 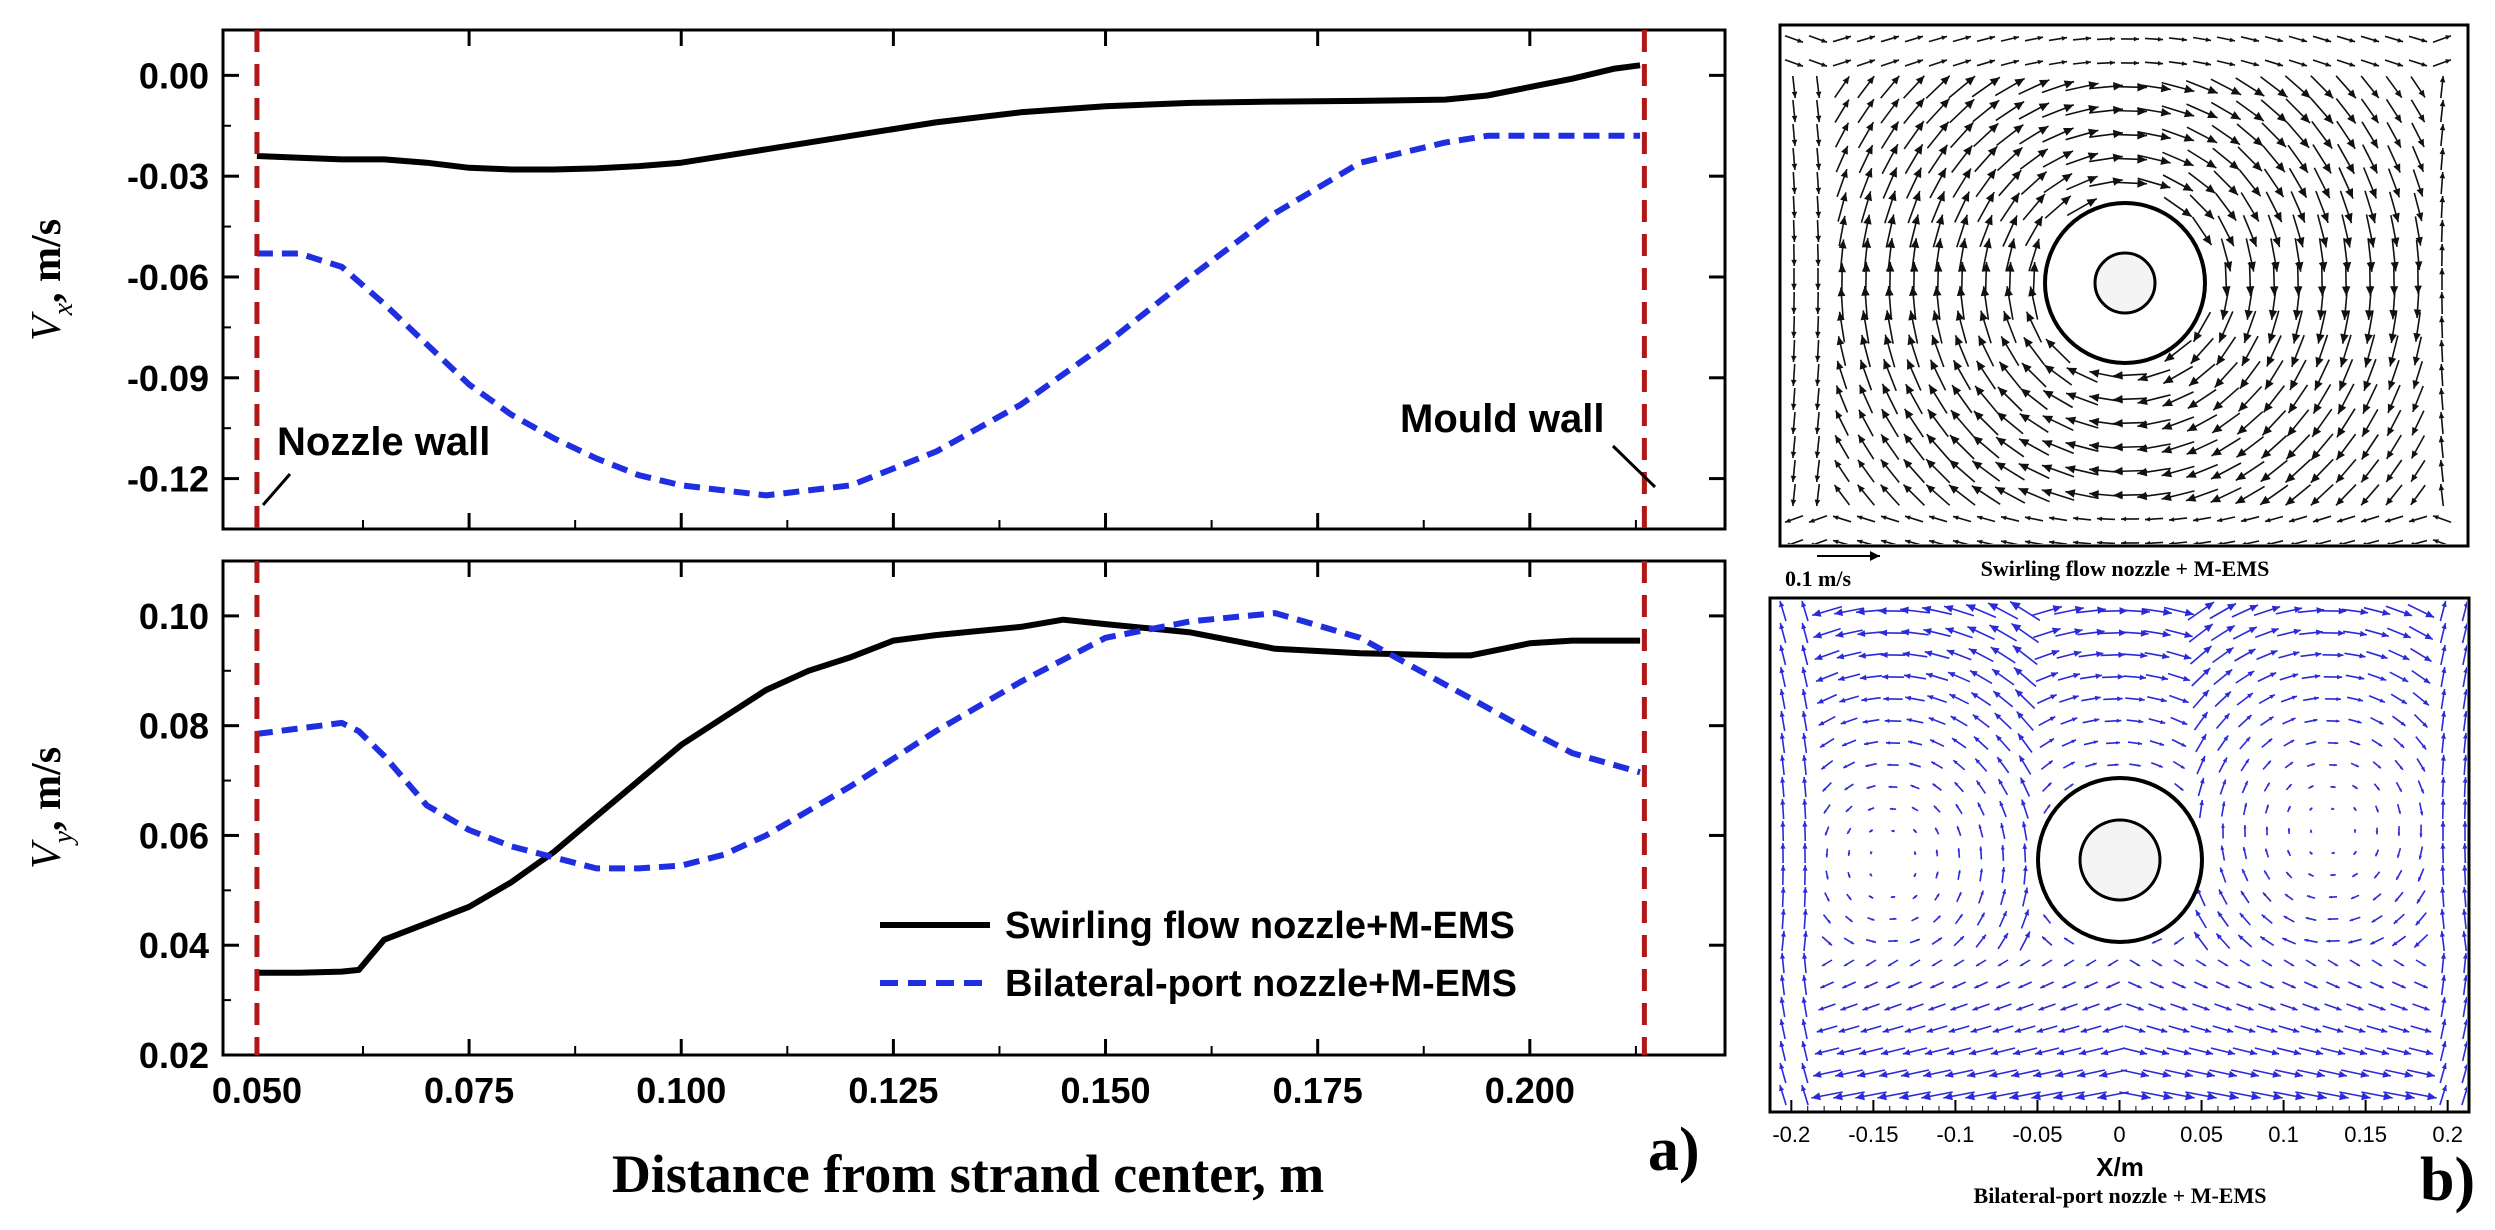 What do you see at coordinates (168, 479) in the screenshot?
I see `vx-y-tick-label: -0.12` at bounding box center [168, 479].